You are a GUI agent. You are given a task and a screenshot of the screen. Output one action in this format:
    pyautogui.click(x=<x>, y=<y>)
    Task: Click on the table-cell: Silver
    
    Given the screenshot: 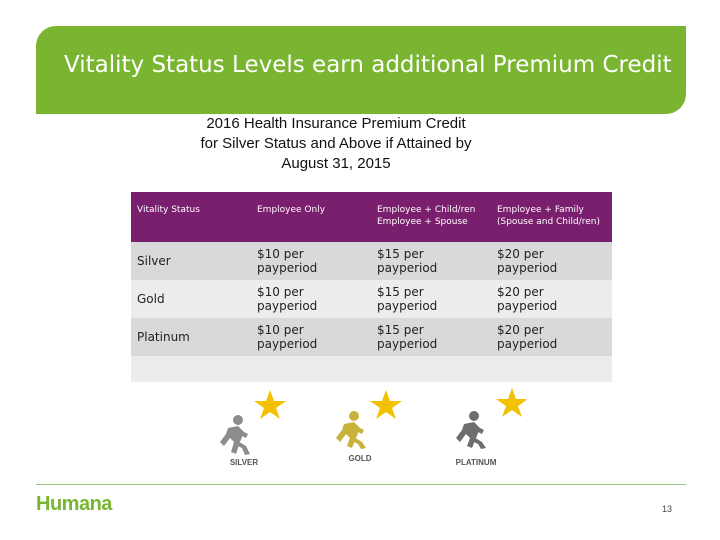 What is the action you would take?
    pyautogui.click(x=191, y=261)
    